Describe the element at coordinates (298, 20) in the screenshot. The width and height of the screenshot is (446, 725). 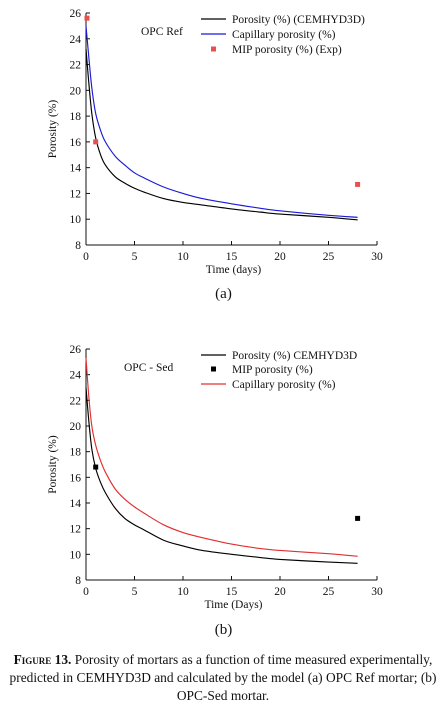
I see `legend-label: Porosity (%) (CEMHYD3D)` at that location.